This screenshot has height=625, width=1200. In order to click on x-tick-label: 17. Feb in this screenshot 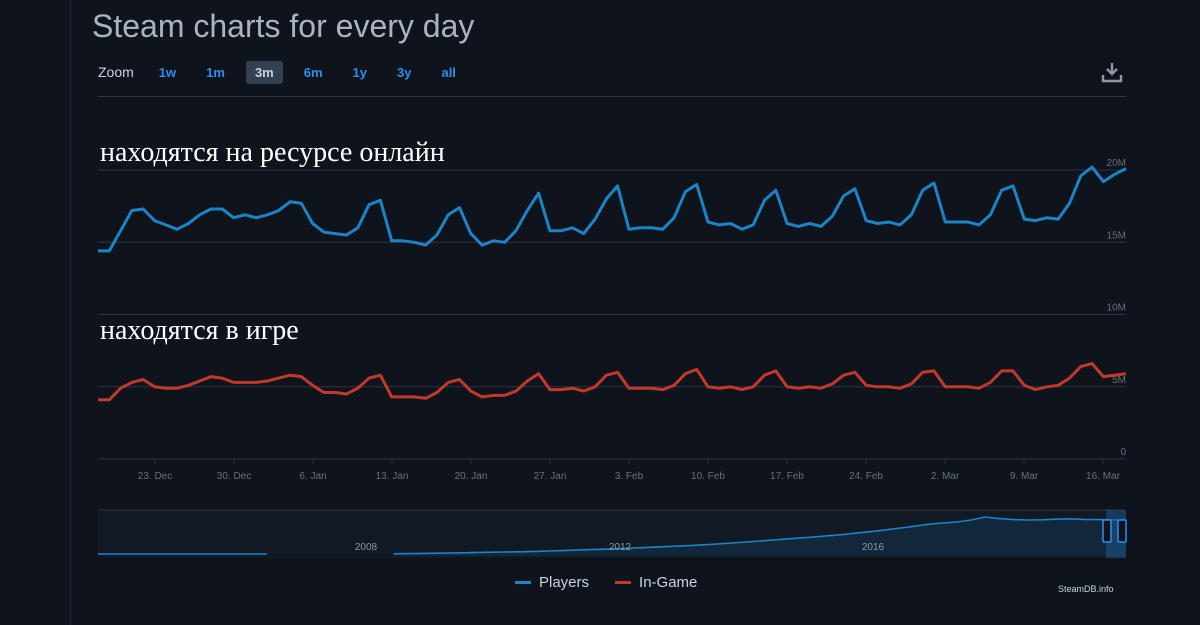, I will do `click(787, 476)`.